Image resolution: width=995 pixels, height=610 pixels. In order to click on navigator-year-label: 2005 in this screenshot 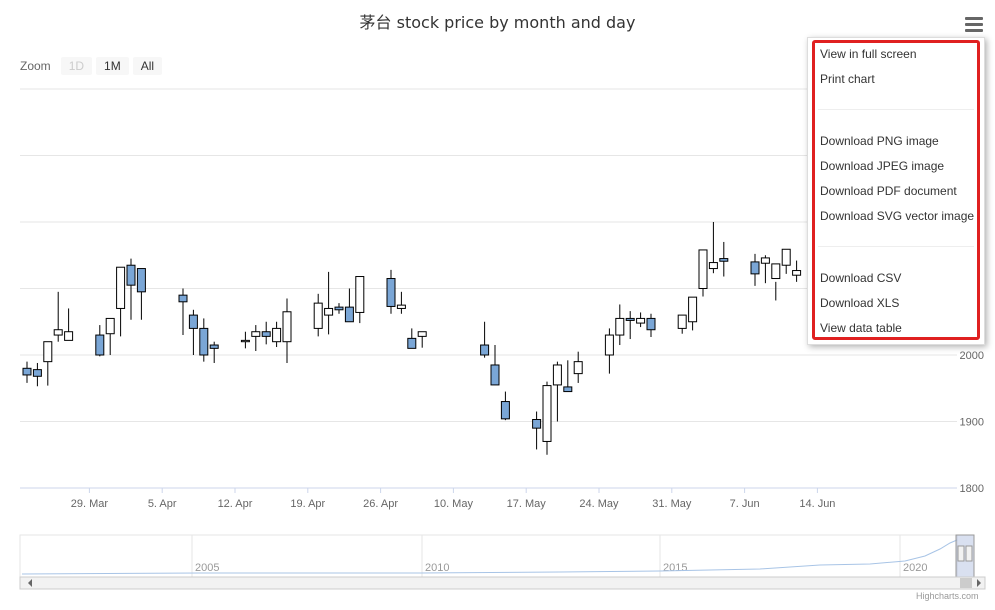, I will do `click(207, 568)`.